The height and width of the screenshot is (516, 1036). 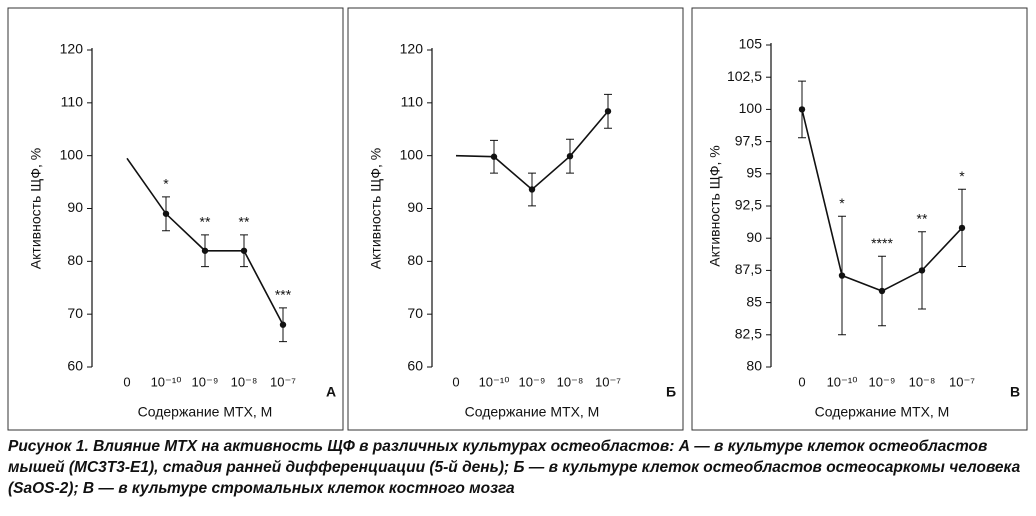 I want to click on panel-label: В, so click(x=1015, y=392).